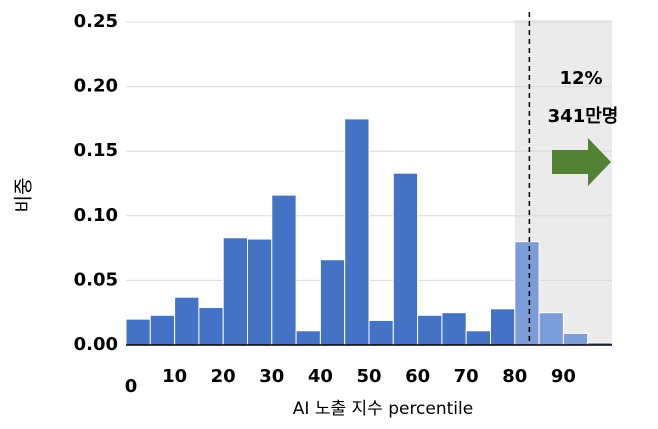  Describe the element at coordinates (174, 376) in the screenshot. I see `x-tick-label: 10` at that location.